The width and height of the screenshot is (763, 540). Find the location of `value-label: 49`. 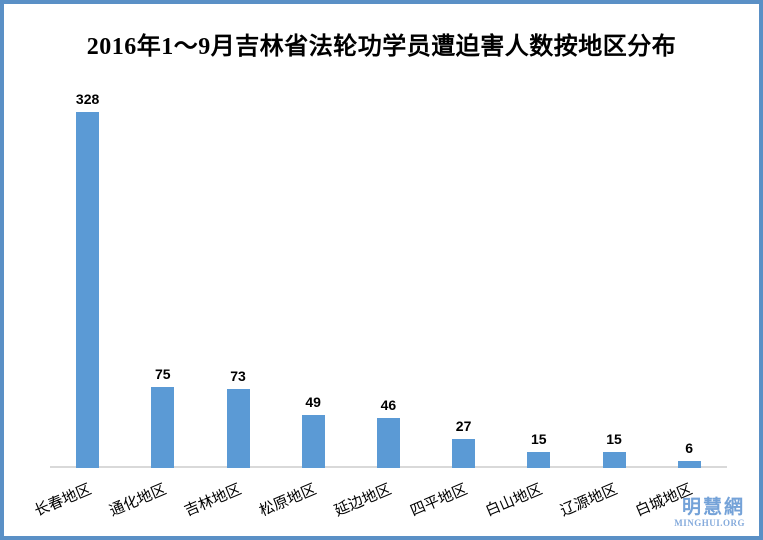

value-label: 49 is located at coordinates (313, 402).